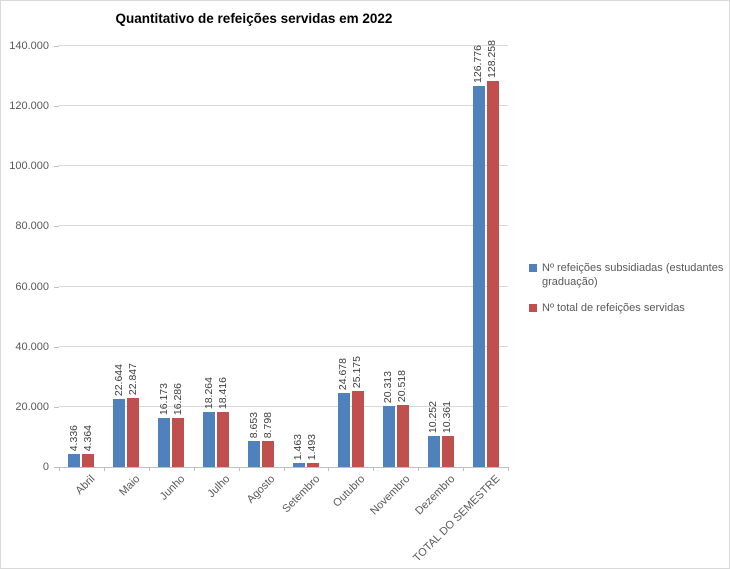 The image size is (730, 569). I want to click on x-axis-label: Abril, so click(85, 485).